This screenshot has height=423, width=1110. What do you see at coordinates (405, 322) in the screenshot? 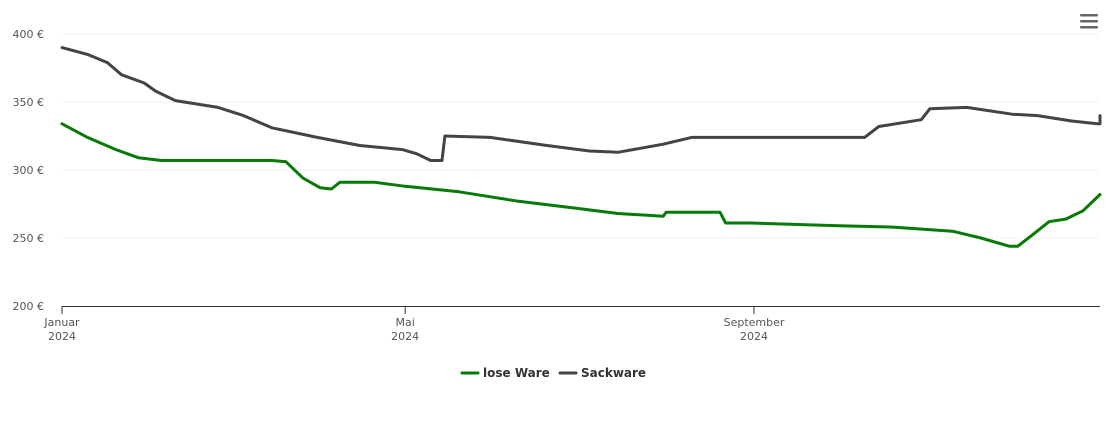
I see `x-tick-label-month: Mai` at bounding box center [405, 322].